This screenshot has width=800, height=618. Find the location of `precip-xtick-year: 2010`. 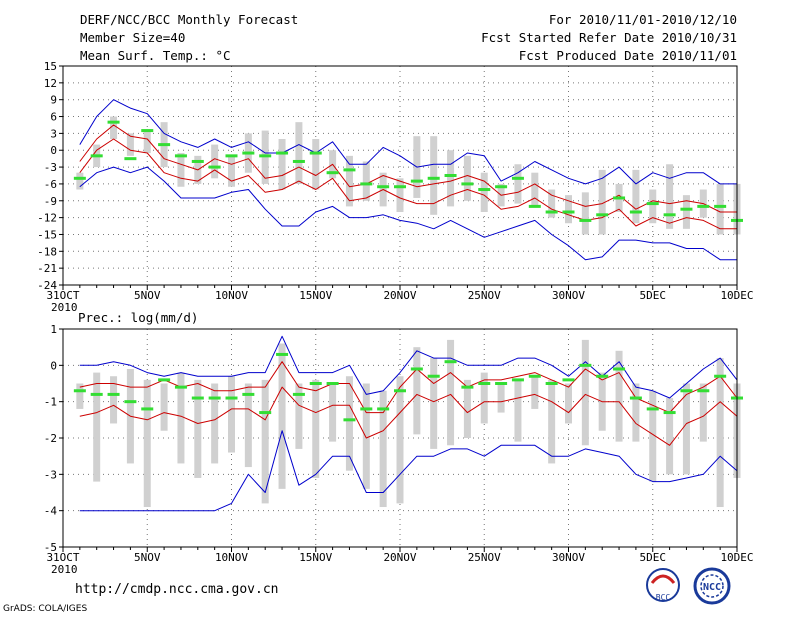

precip-xtick-year: 2010 is located at coordinates (64, 569).